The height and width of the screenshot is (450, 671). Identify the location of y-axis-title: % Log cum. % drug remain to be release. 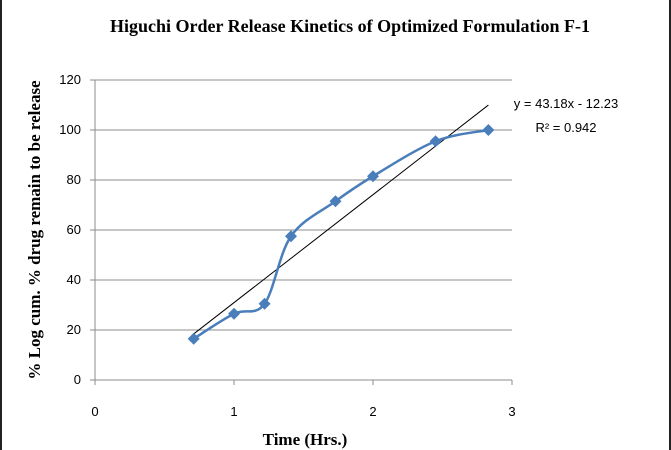
(34, 230).